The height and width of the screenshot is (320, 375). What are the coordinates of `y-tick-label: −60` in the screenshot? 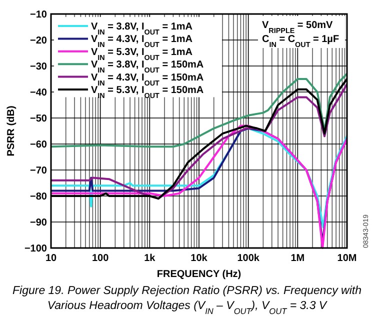 It's located at (39, 145).